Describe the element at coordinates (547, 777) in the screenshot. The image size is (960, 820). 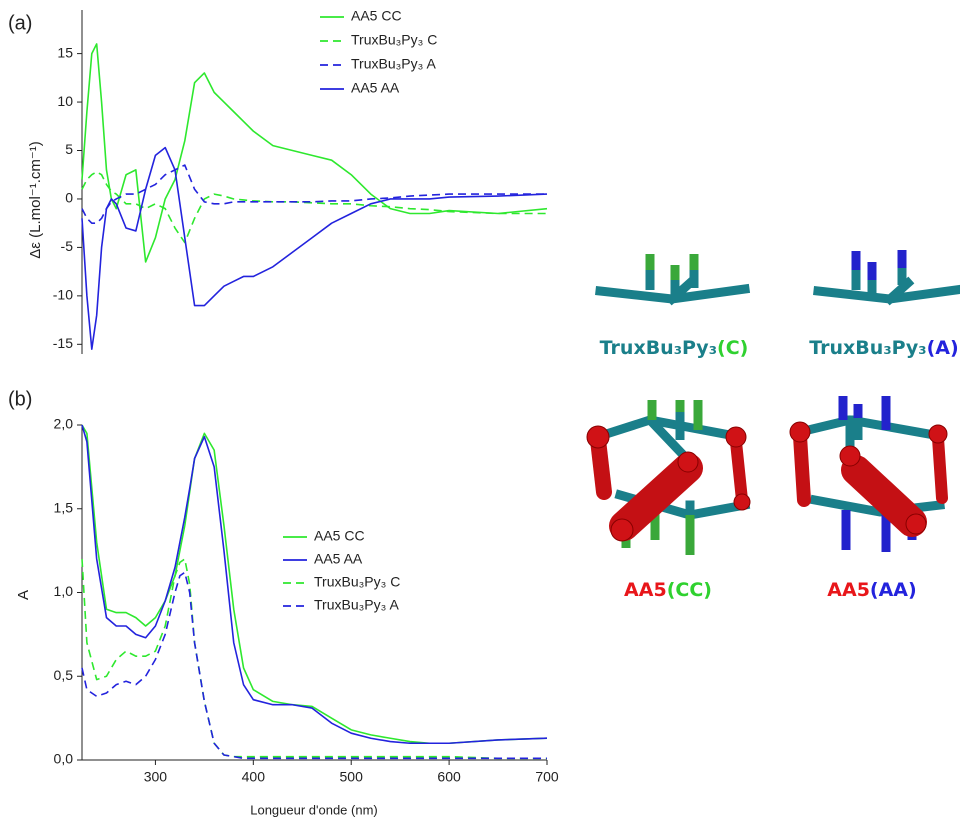
I see `x-tick-label: 700` at that location.